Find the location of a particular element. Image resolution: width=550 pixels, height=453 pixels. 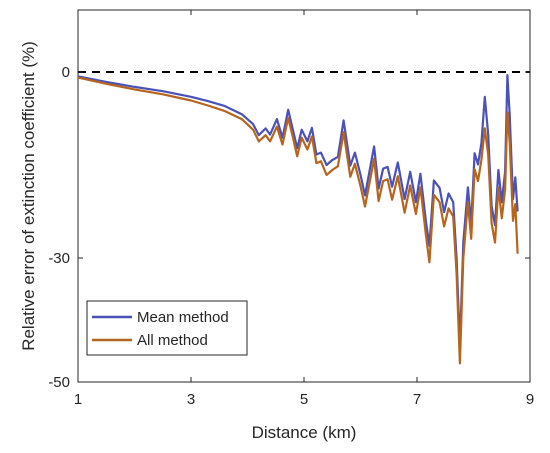

x-tick-label: 9 is located at coordinates (530, 399).